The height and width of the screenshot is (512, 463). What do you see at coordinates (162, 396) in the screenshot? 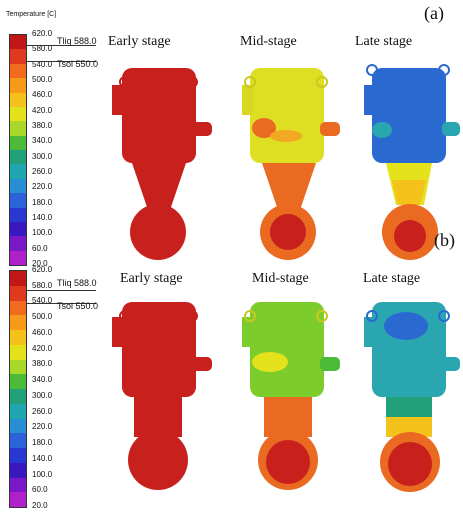
I see `casting-early-b` at bounding box center [162, 396].